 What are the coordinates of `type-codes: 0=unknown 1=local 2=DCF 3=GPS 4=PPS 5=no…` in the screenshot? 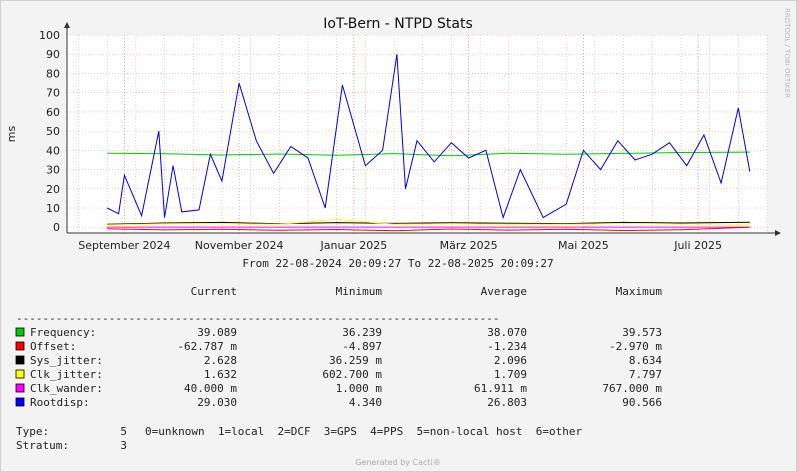 It's located at (363, 431).